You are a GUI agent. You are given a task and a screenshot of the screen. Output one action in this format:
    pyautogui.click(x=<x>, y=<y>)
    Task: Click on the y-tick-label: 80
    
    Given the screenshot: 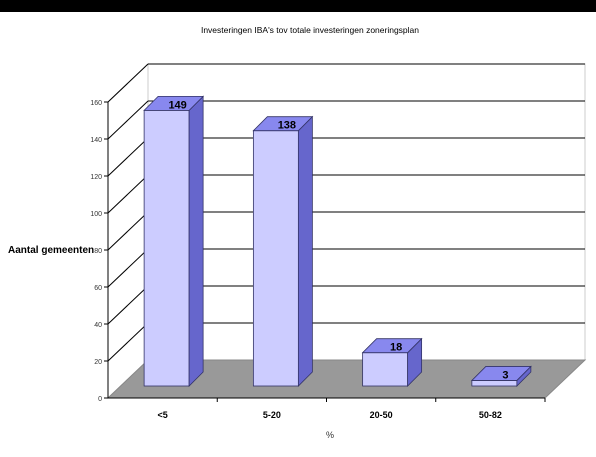 What is the action you would take?
    pyautogui.click(x=98, y=251)
    